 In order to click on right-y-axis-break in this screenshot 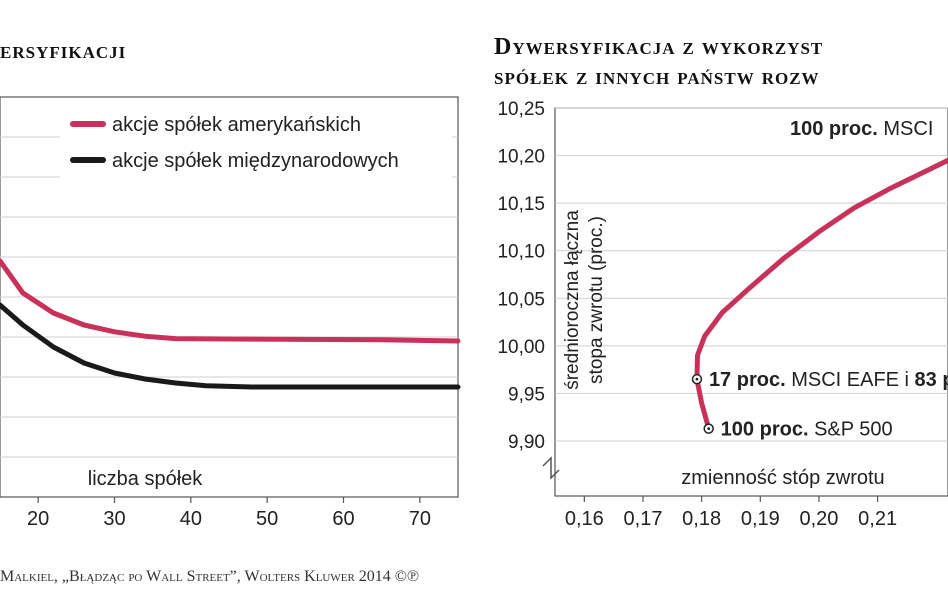, I will do `click(551, 468)`.